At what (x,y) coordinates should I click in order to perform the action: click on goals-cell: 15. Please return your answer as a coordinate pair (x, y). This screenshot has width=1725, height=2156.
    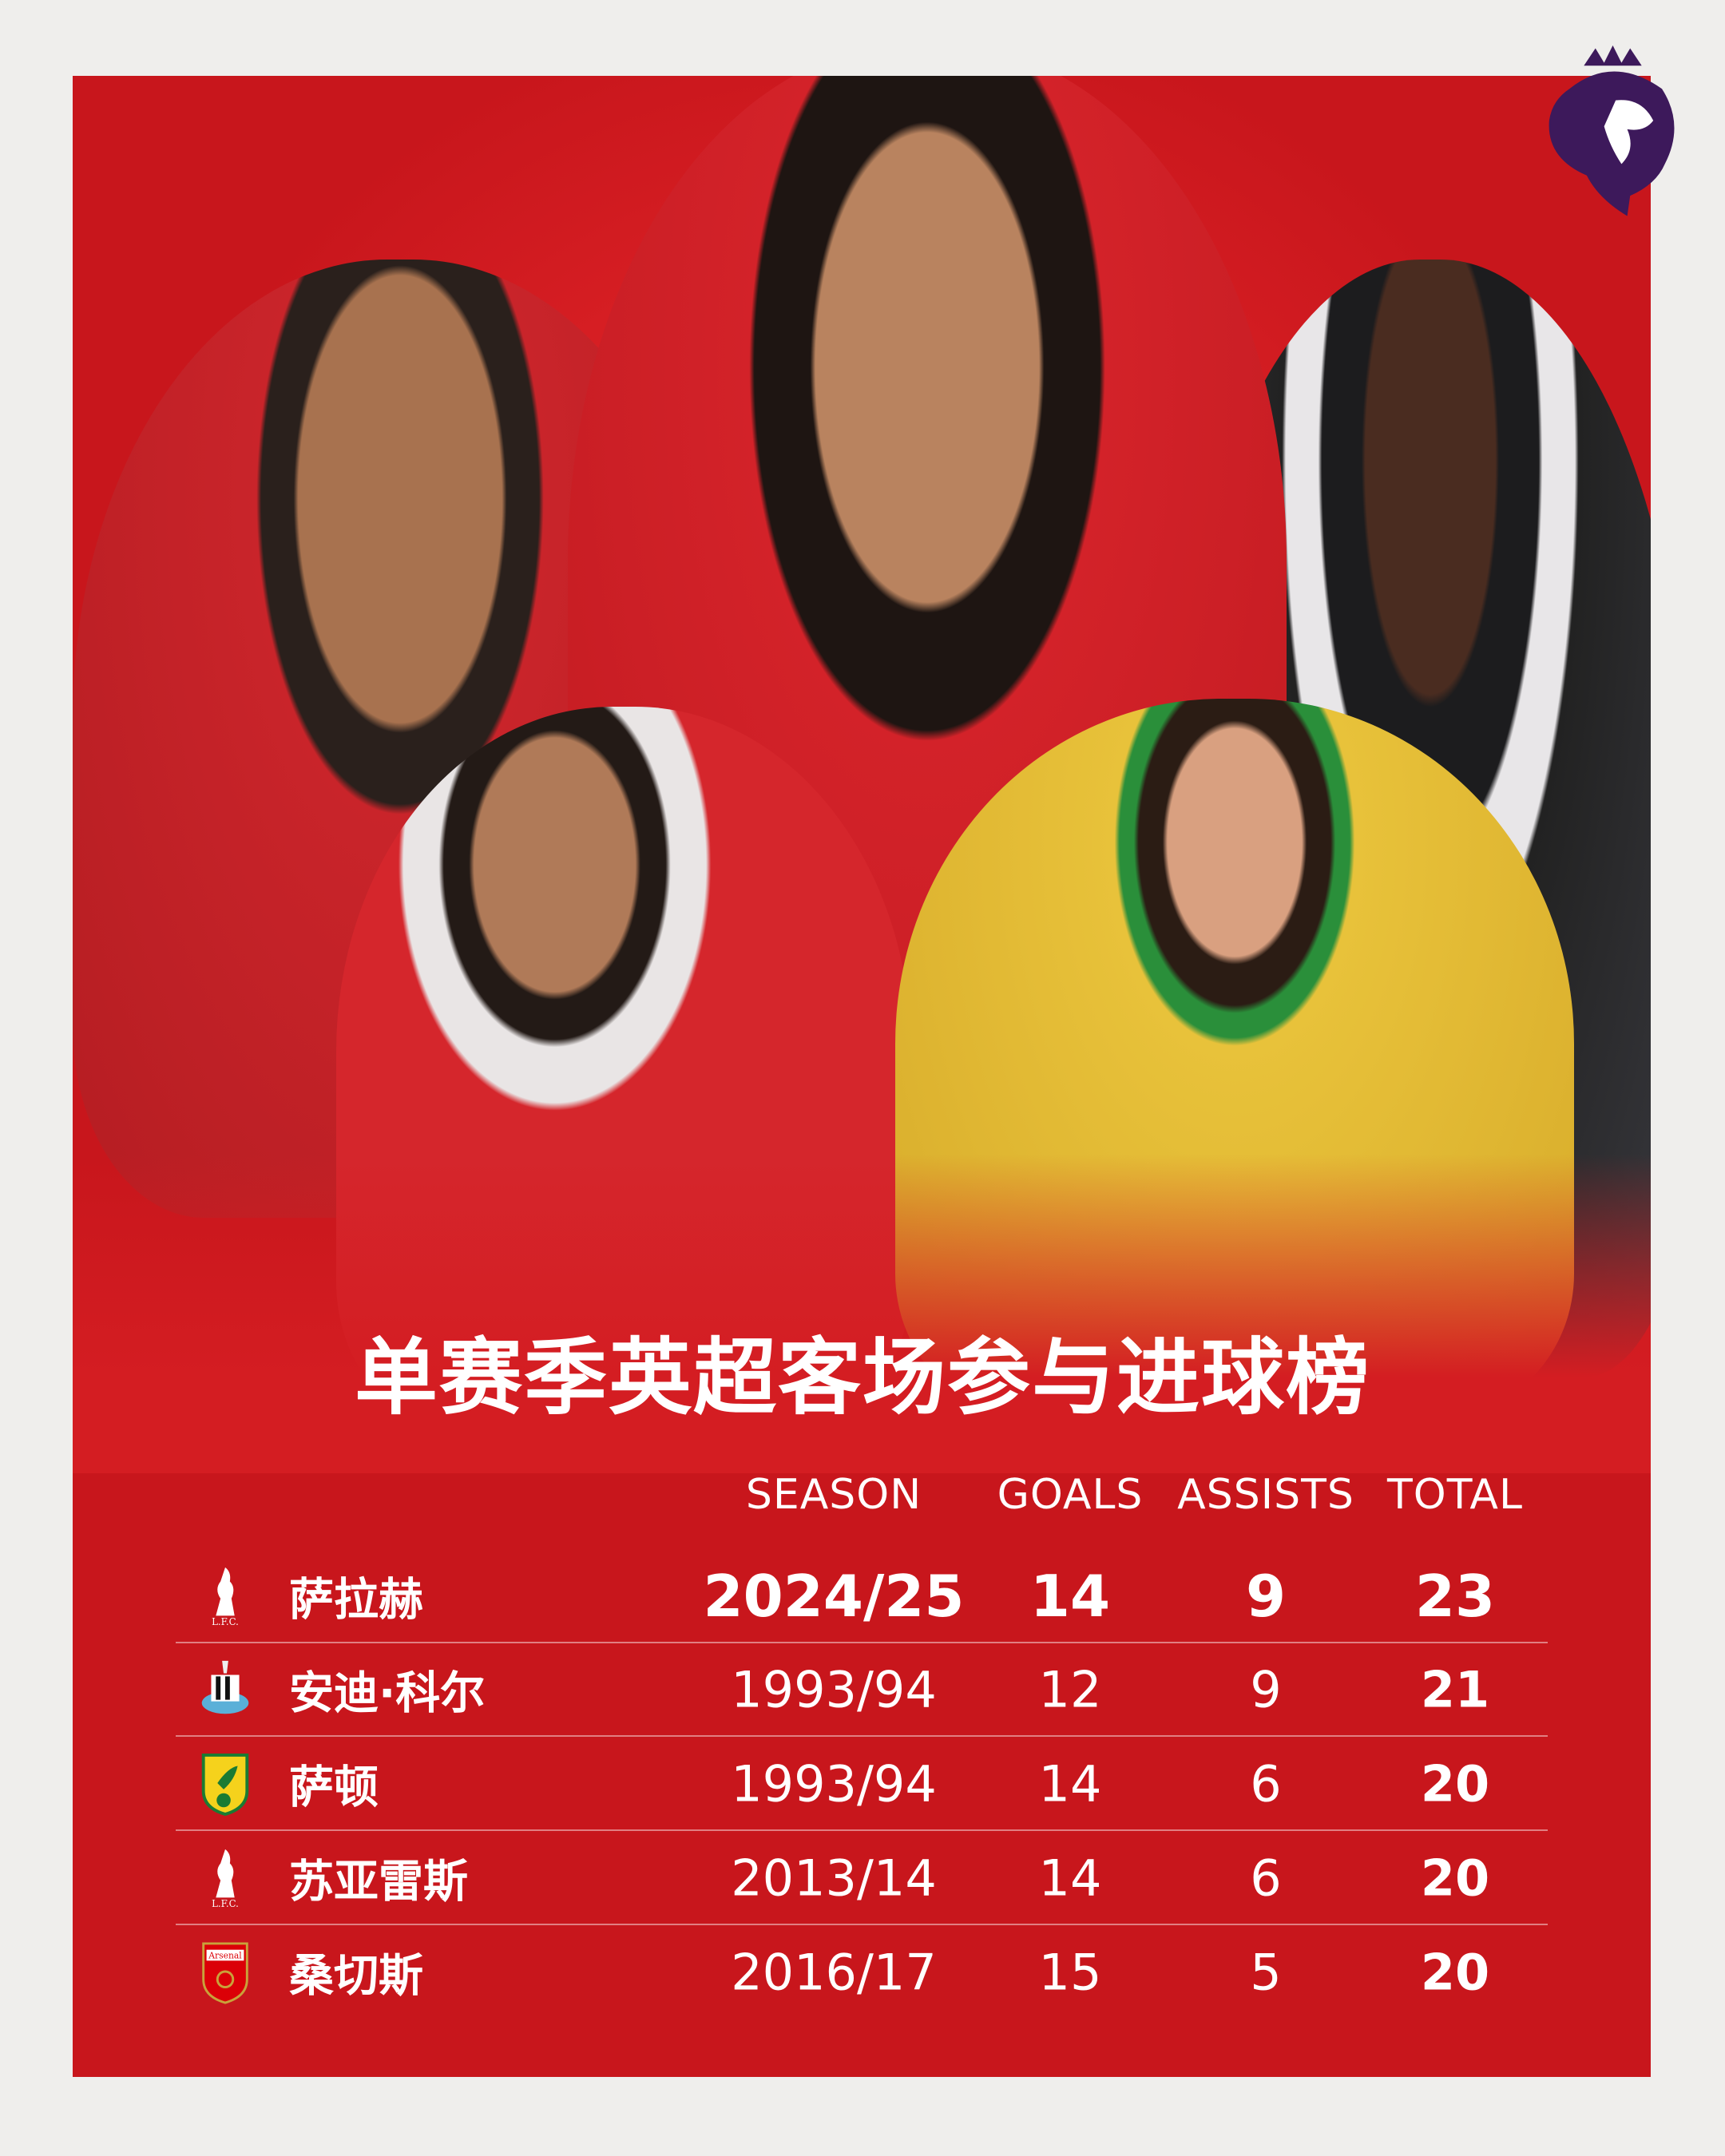
    Looking at the image, I should click on (1070, 1972).